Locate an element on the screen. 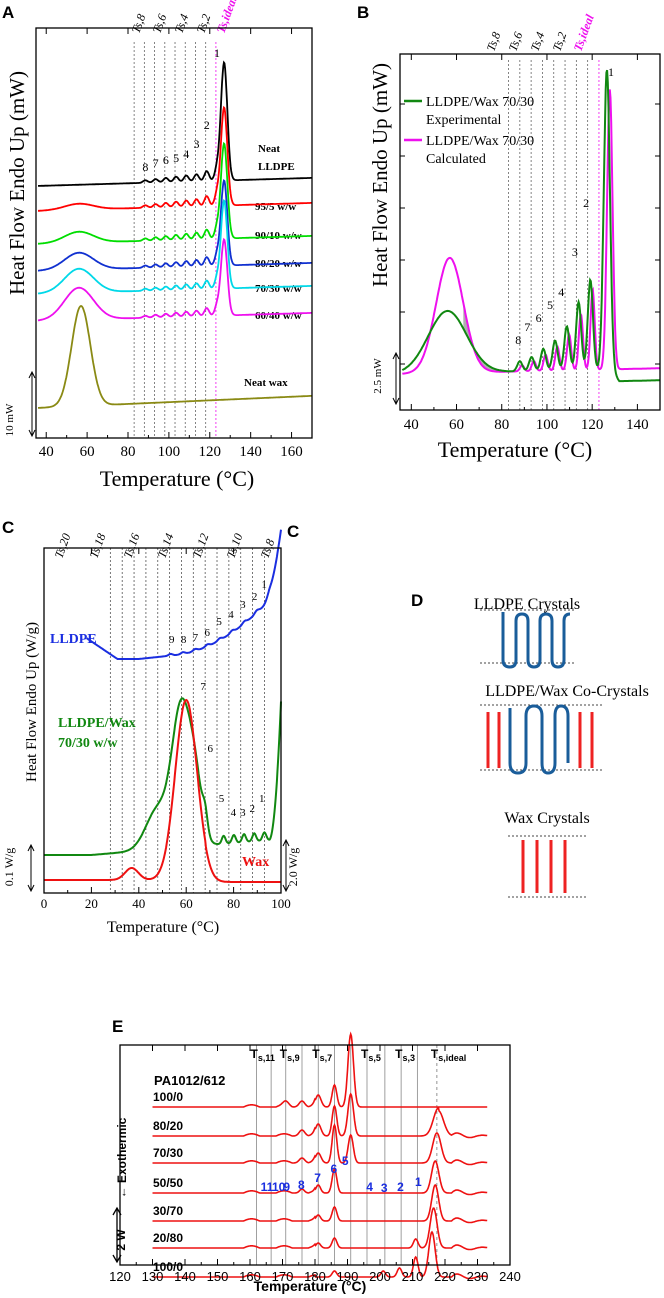 The image size is (664, 1298). series-line-95-5-w-w is located at coordinates (175, 158).